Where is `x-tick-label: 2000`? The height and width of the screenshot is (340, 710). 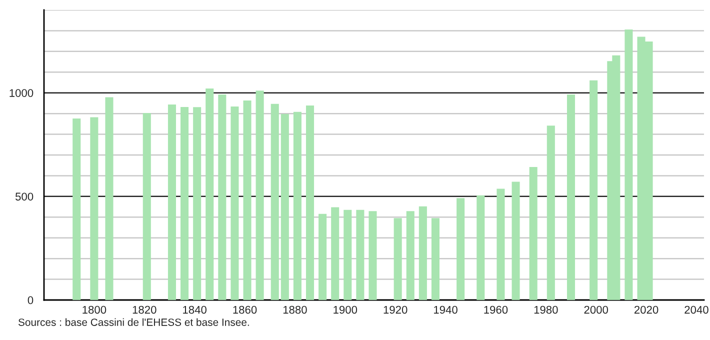 x-tick-label: 2000 is located at coordinates (596, 310).